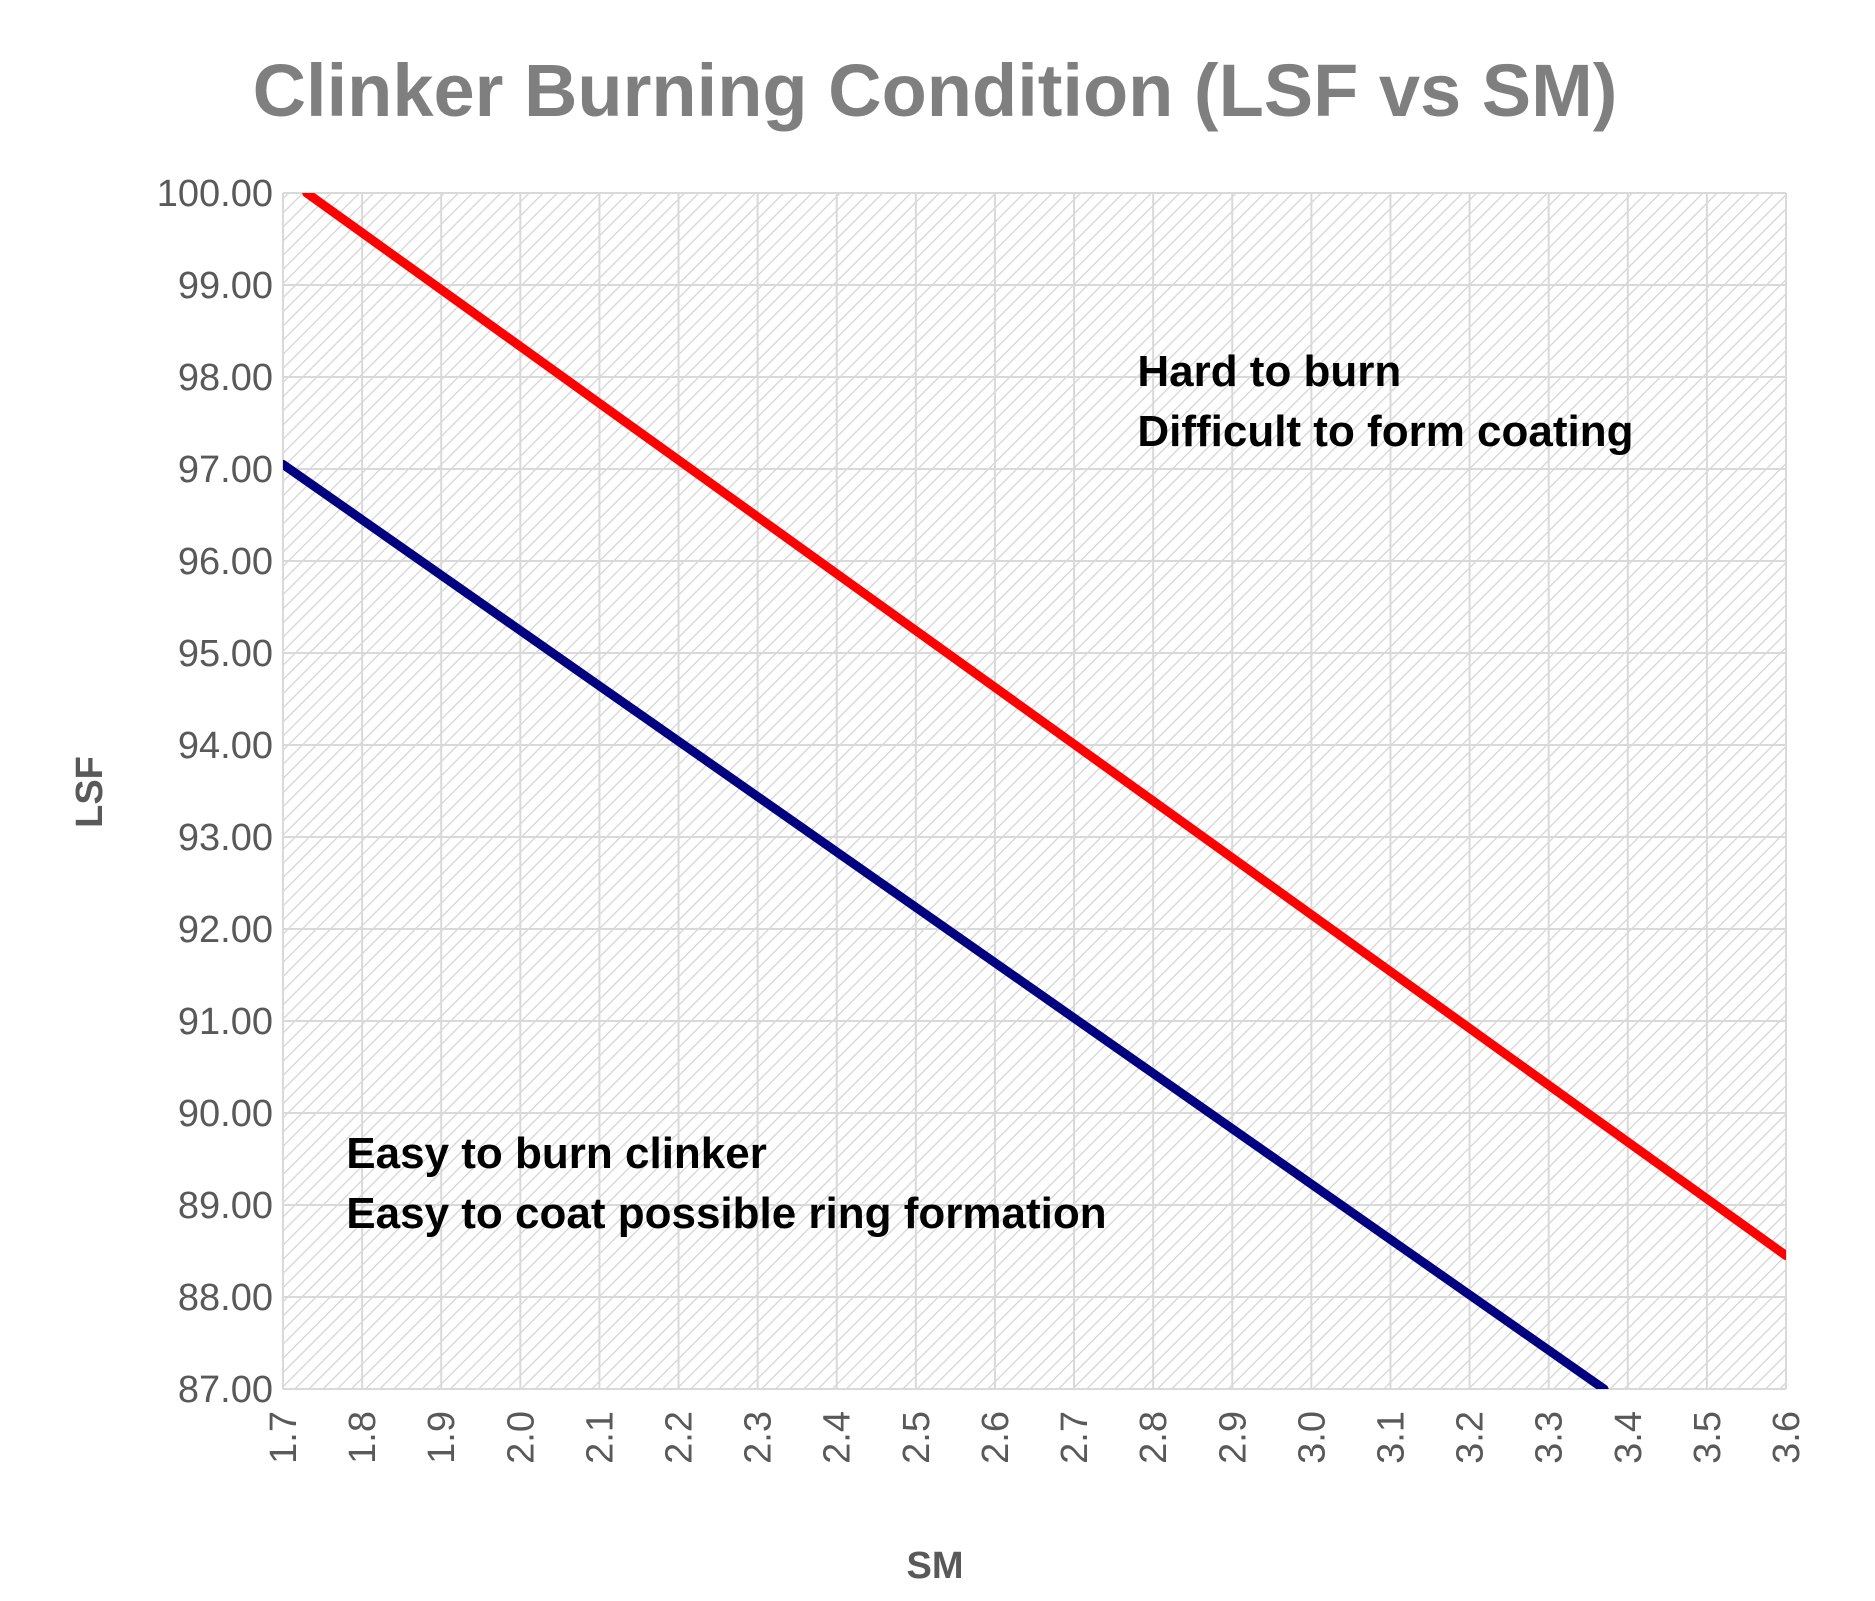 Image resolution: width=1875 pixels, height=1601 pixels. Describe the element at coordinates (1269, 371) in the screenshot. I see `annotation-1-line-1: Hard to burn` at that location.